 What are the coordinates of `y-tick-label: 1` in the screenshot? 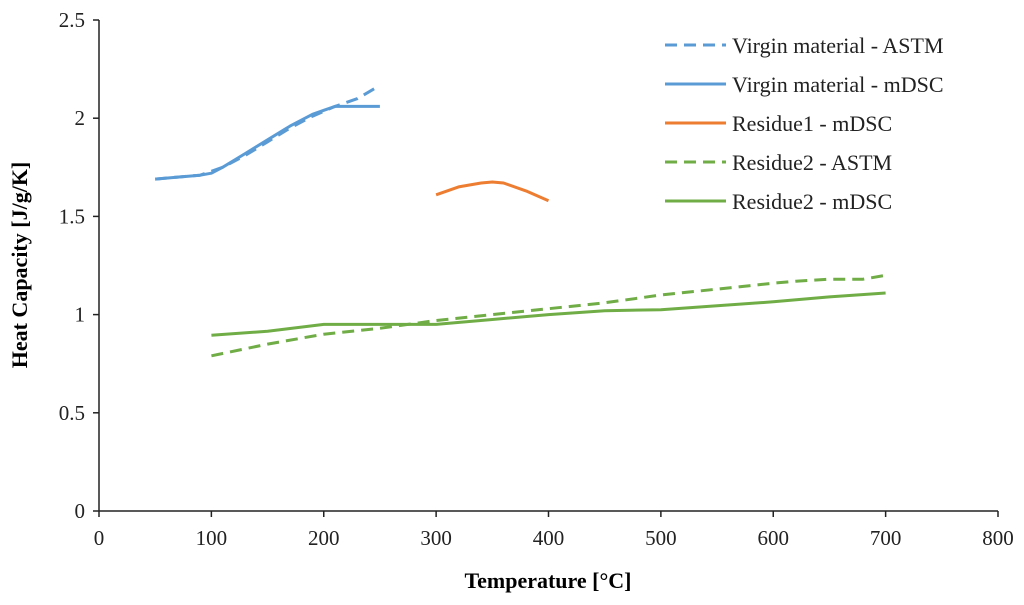 It's located at (80, 315).